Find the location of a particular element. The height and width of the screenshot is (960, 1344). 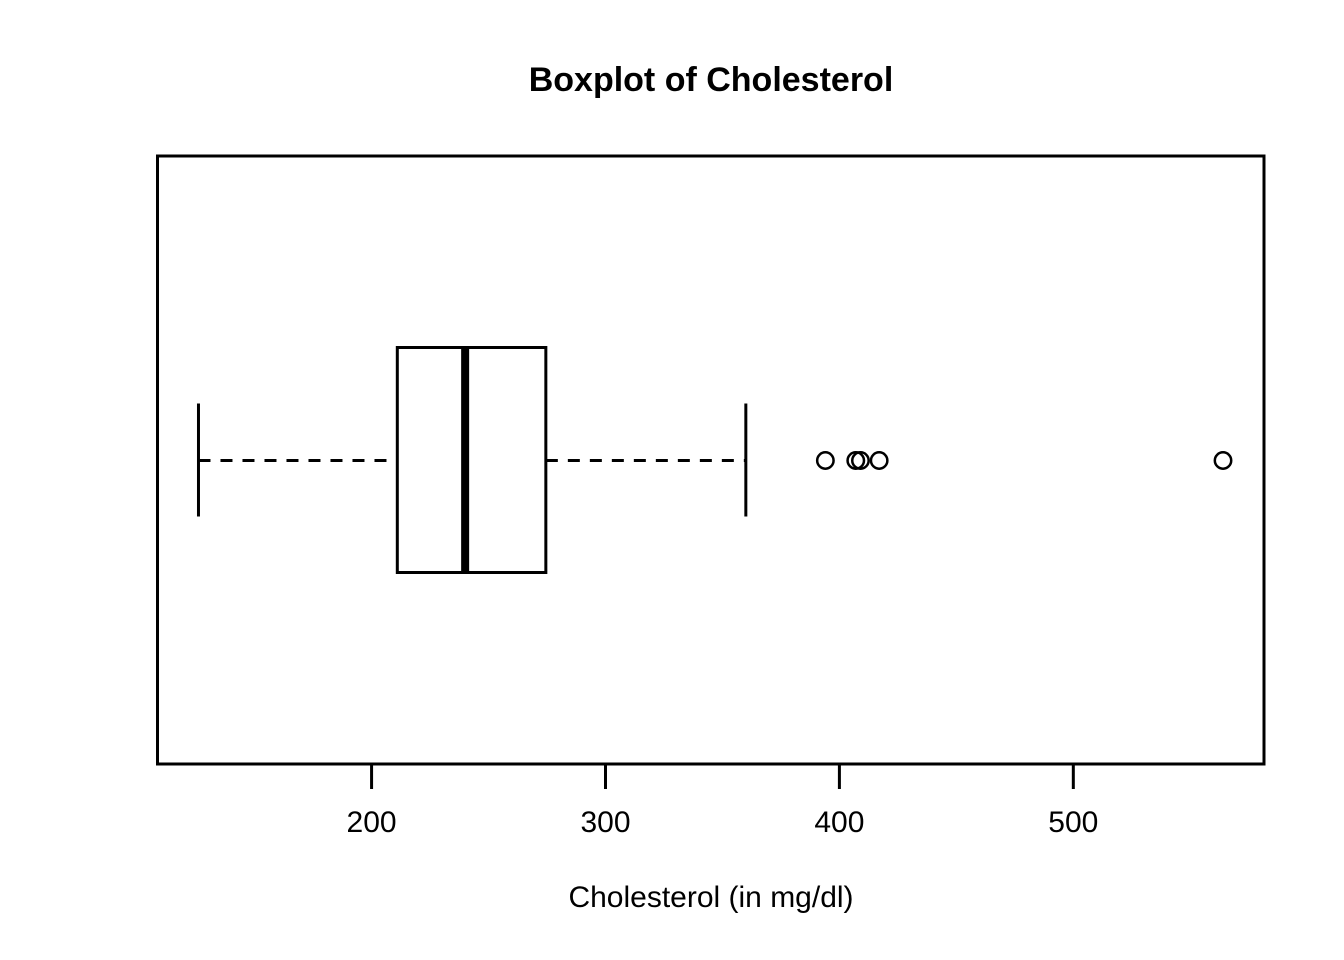

x-tick-label: 200 is located at coordinates (372, 822).